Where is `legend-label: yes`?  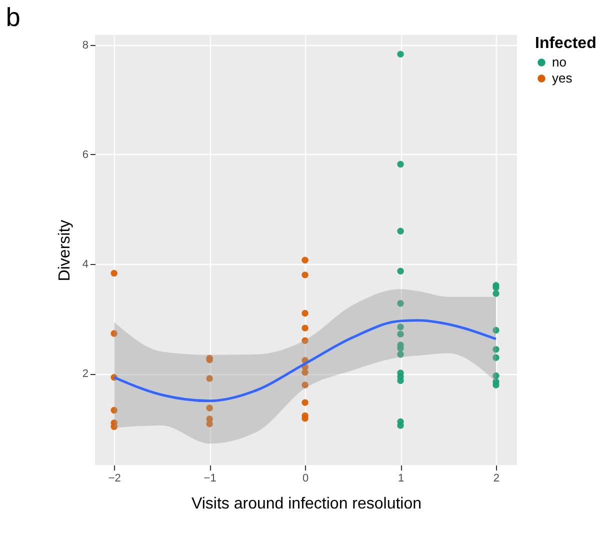 legend-label: yes is located at coordinates (562, 78).